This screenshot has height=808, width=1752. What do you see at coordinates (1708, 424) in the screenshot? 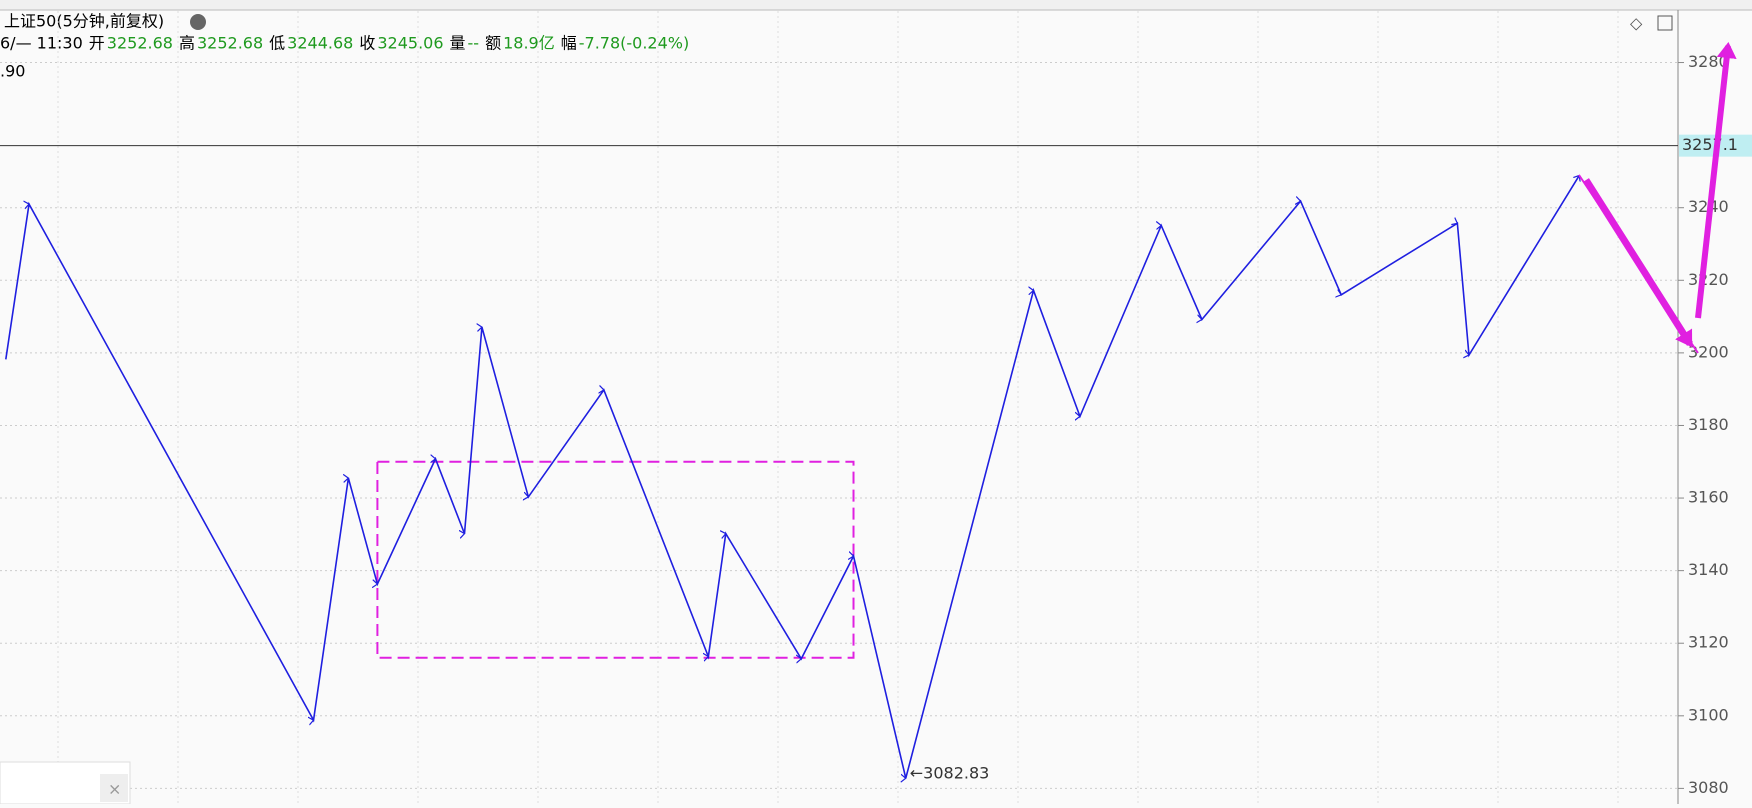
I see `y-tick-label: 3180` at bounding box center [1708, 424].